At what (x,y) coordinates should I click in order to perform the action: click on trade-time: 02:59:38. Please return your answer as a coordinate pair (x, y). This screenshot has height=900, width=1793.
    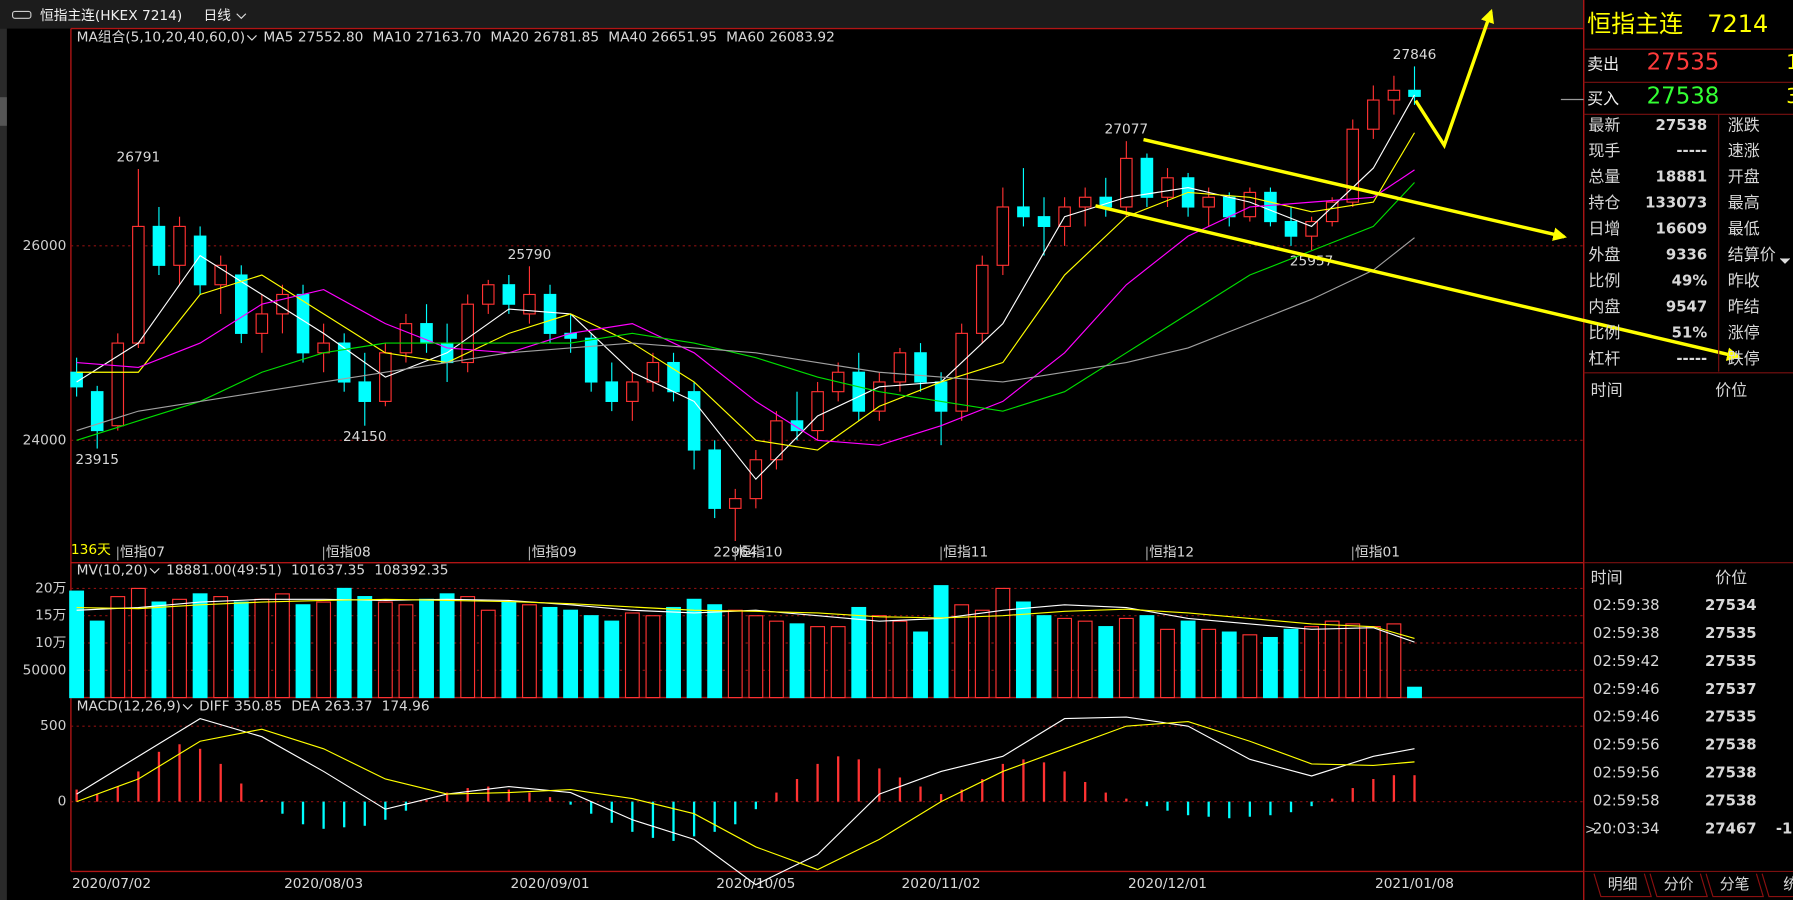
    Looking at the image, I should click on (1626, 633).